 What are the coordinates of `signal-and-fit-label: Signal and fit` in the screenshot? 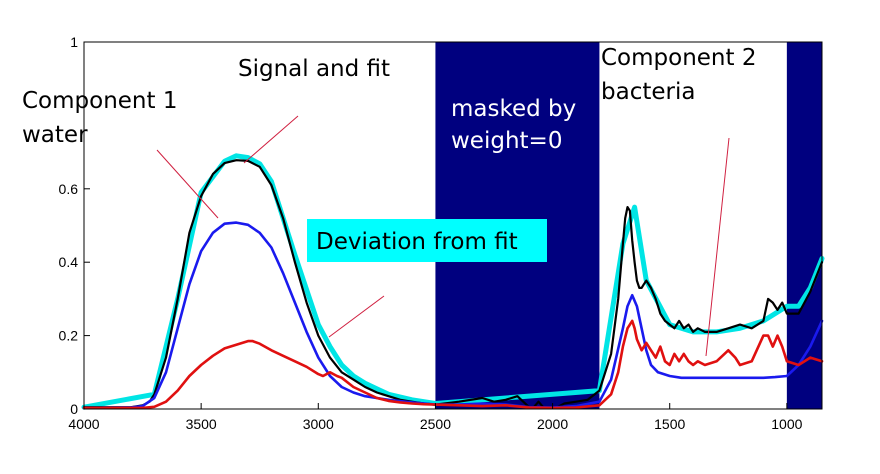 It's located at (314, 69).